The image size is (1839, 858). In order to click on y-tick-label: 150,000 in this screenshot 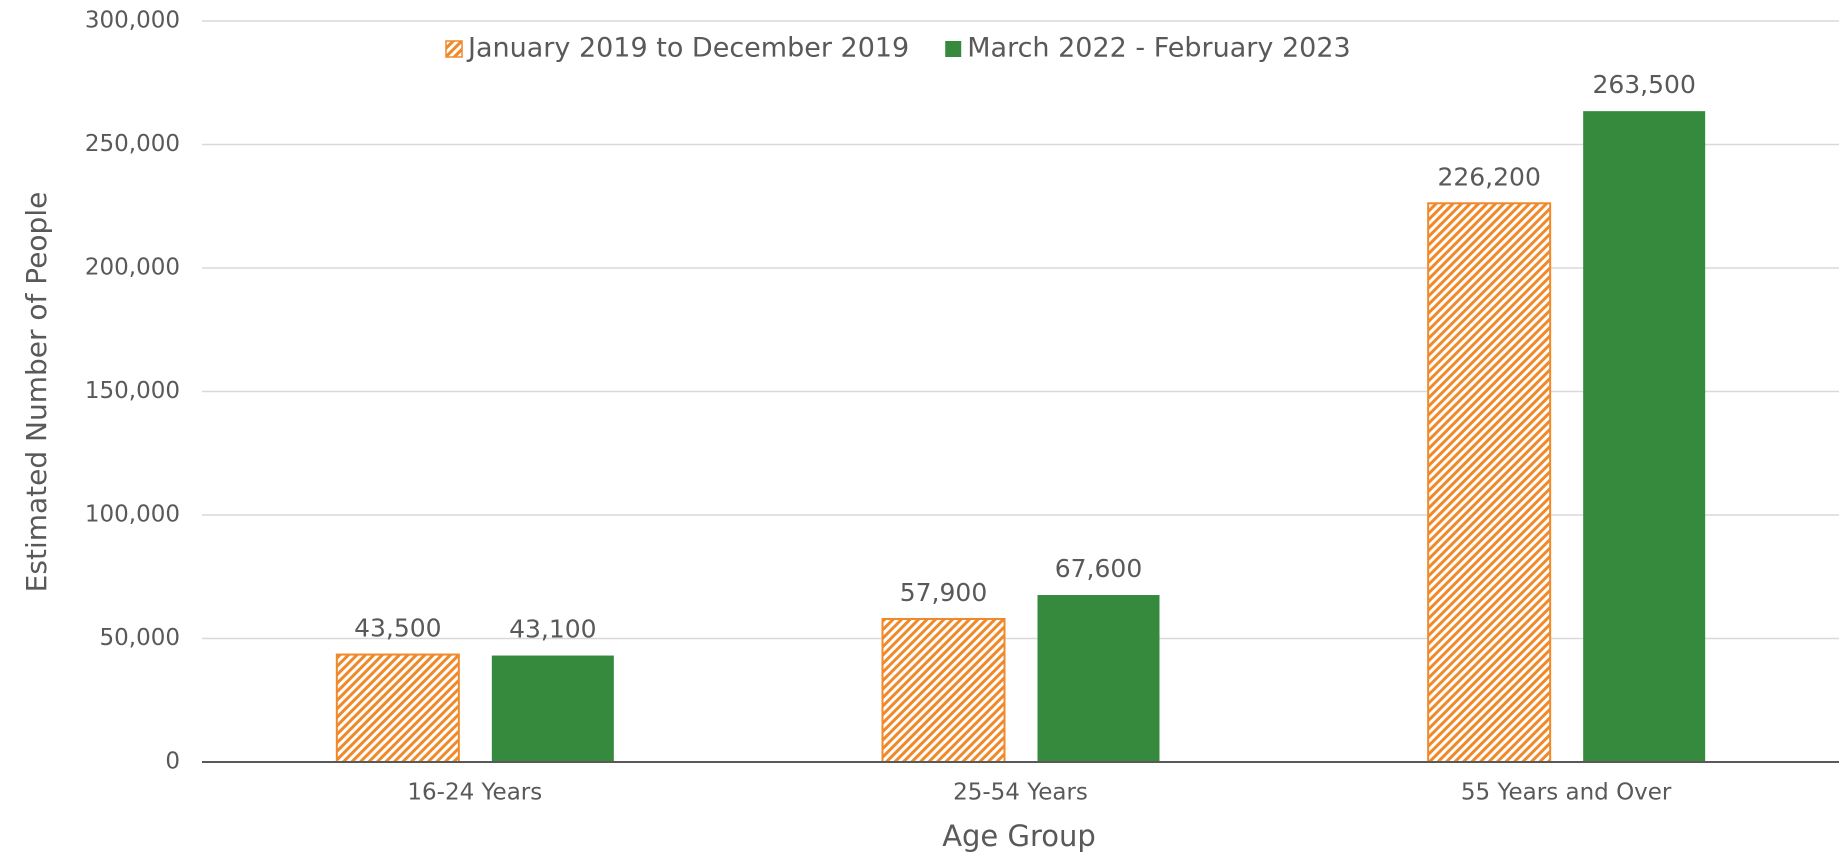, I will do `click(132, 391)`.